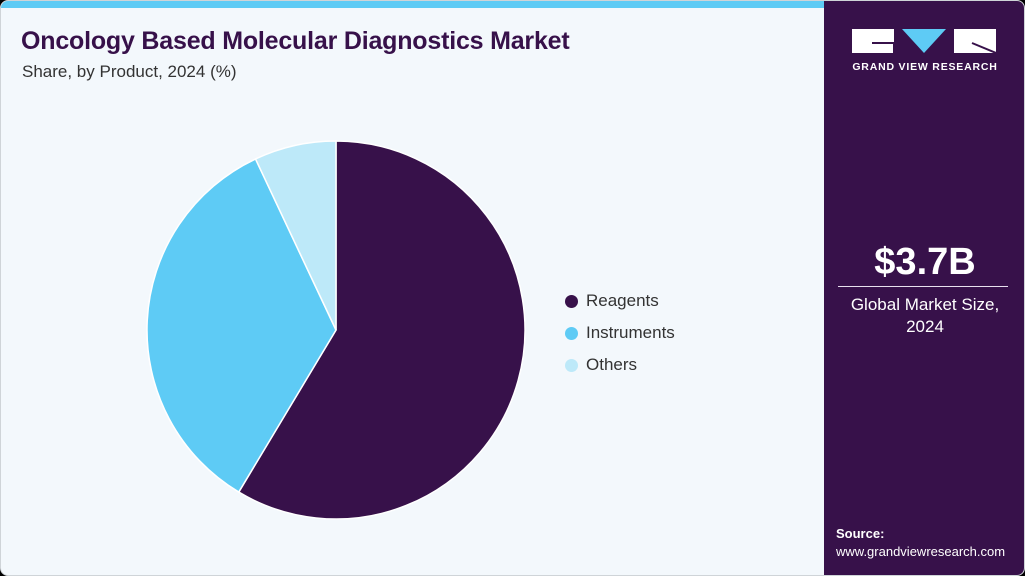 The width and height of the screenshot is (1025, 576). I want to click on brand-name: GRAND VIEW RESEARCH, so click(925, 67).